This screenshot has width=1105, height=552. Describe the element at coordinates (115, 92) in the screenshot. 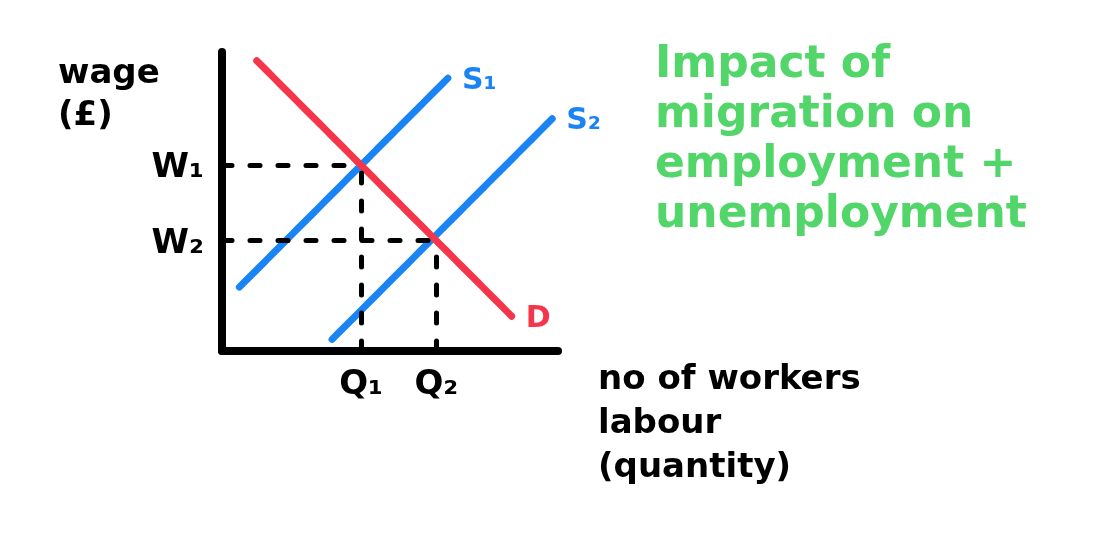

I see `y-axis-title: wage (£)` at that location.